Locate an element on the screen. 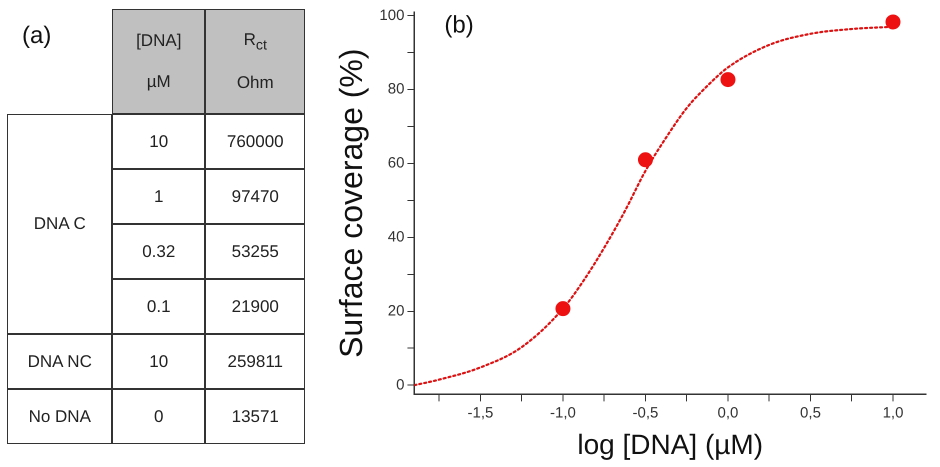  y-tick-label: 100 is located at coordinates (391, 15).